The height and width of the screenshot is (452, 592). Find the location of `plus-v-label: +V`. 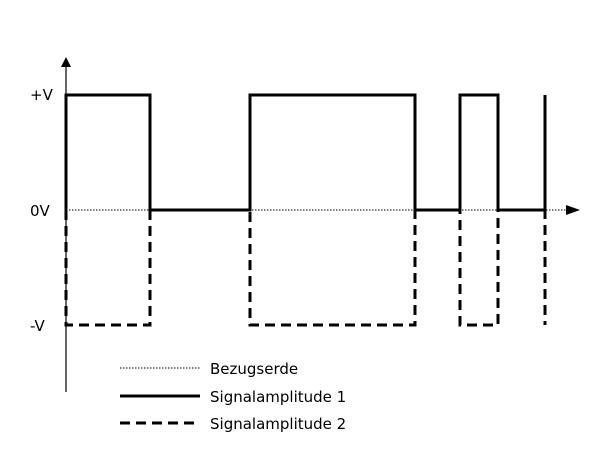

plus-v-label: +V is located at coordinates (42, 95).